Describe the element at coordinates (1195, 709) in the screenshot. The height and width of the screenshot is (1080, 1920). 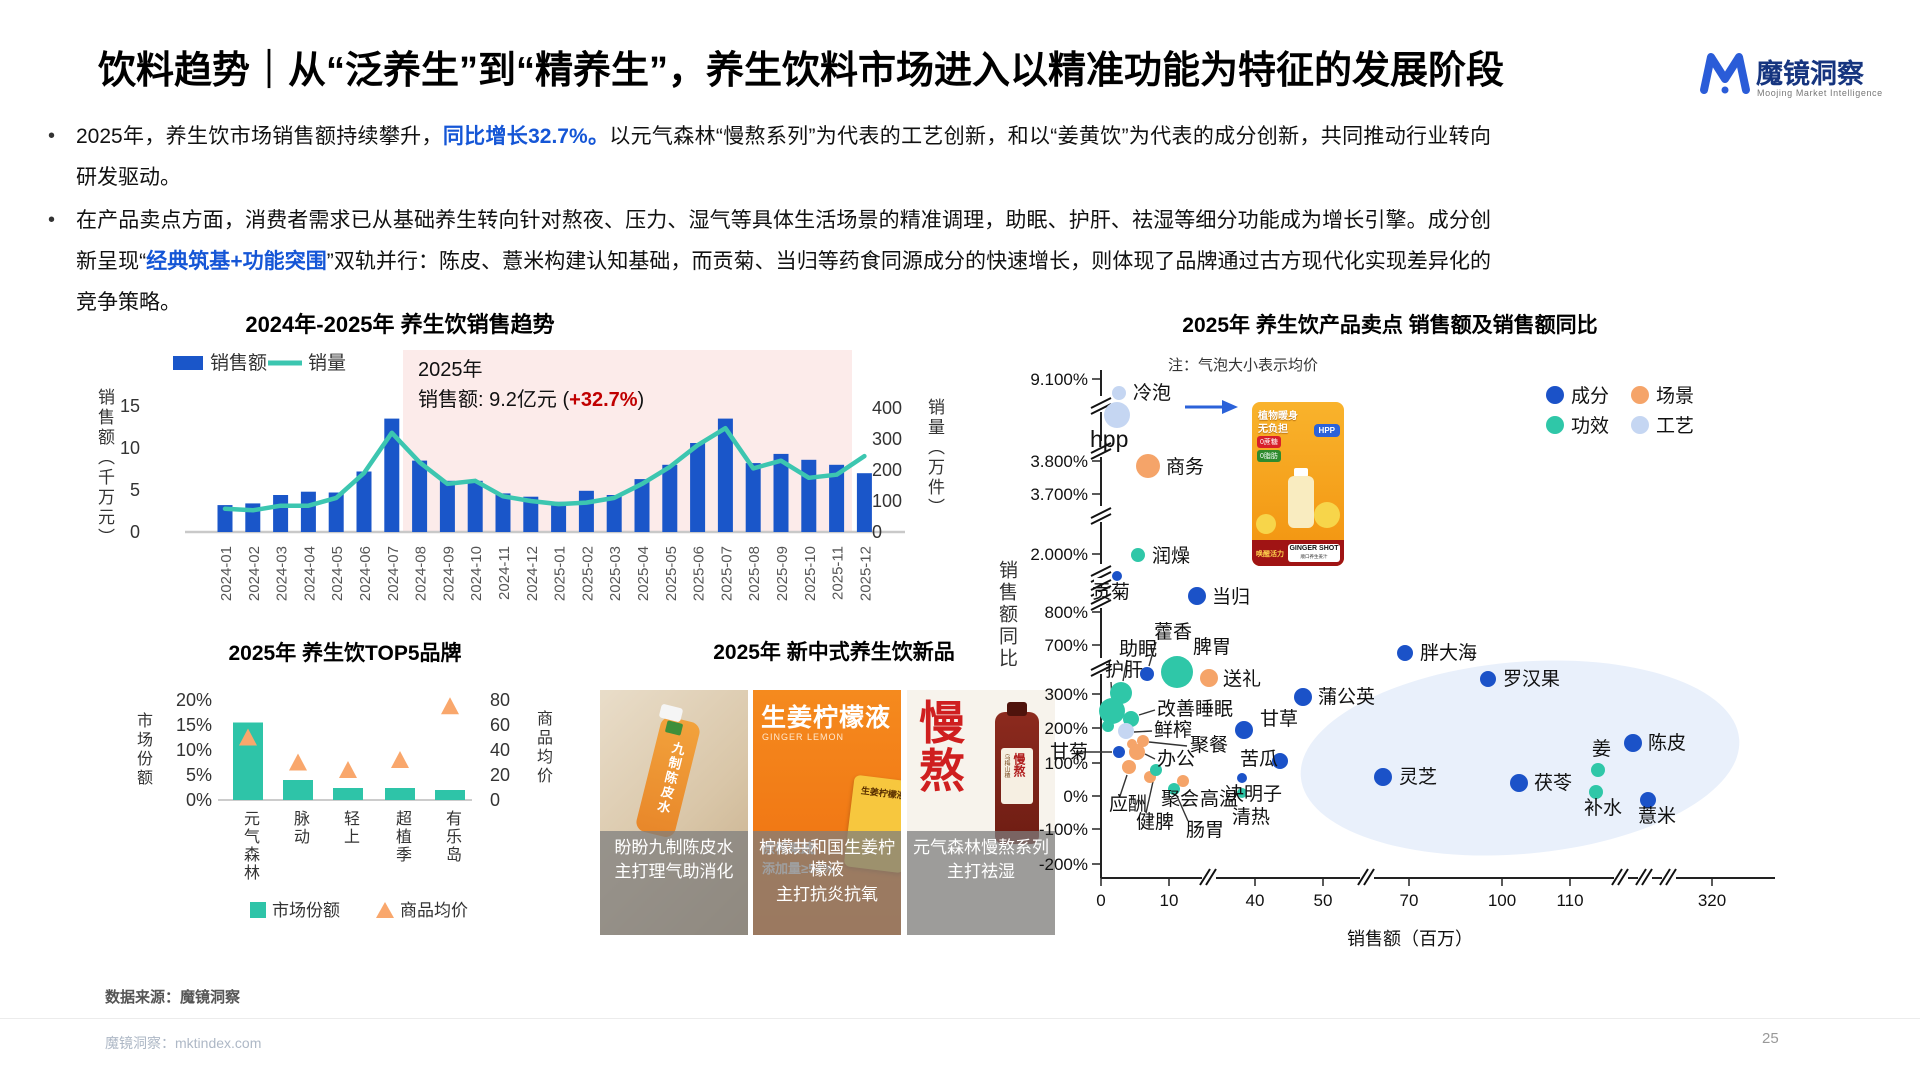
I see `point-label-改善睡眠: 改善睡眠` at that location.